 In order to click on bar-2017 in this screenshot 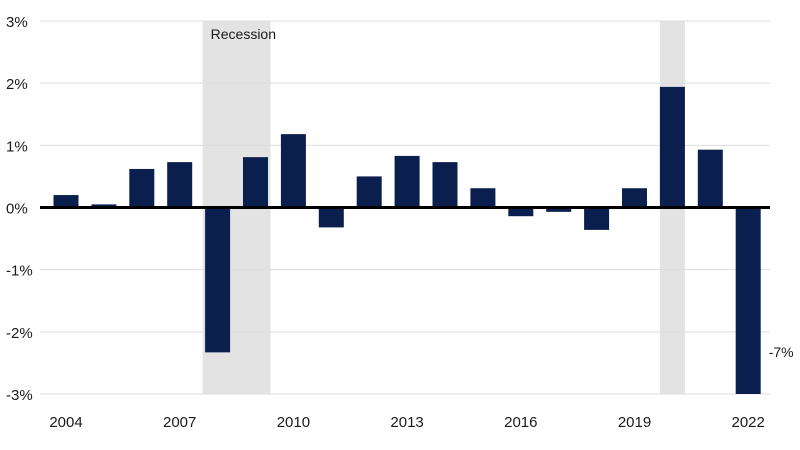, I will do `click(559, 209)`.